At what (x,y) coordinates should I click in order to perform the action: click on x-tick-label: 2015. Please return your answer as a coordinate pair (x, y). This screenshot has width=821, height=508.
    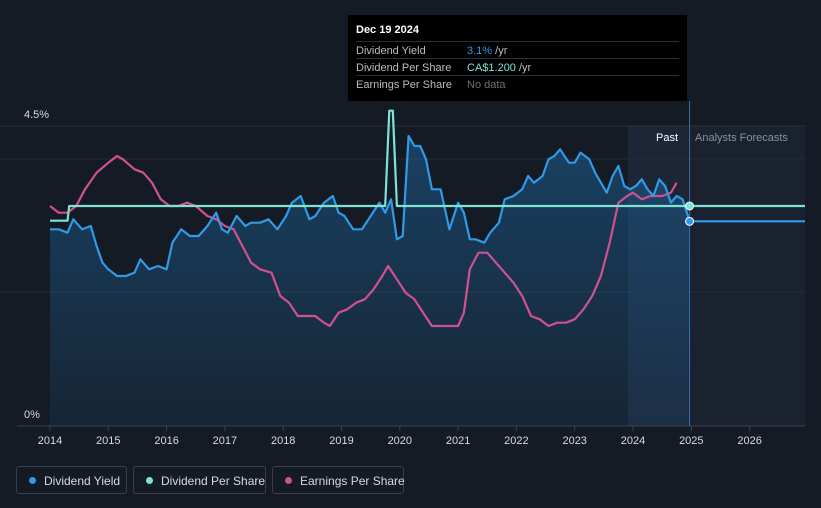
    Looking at the image, I should click on (108, 441).